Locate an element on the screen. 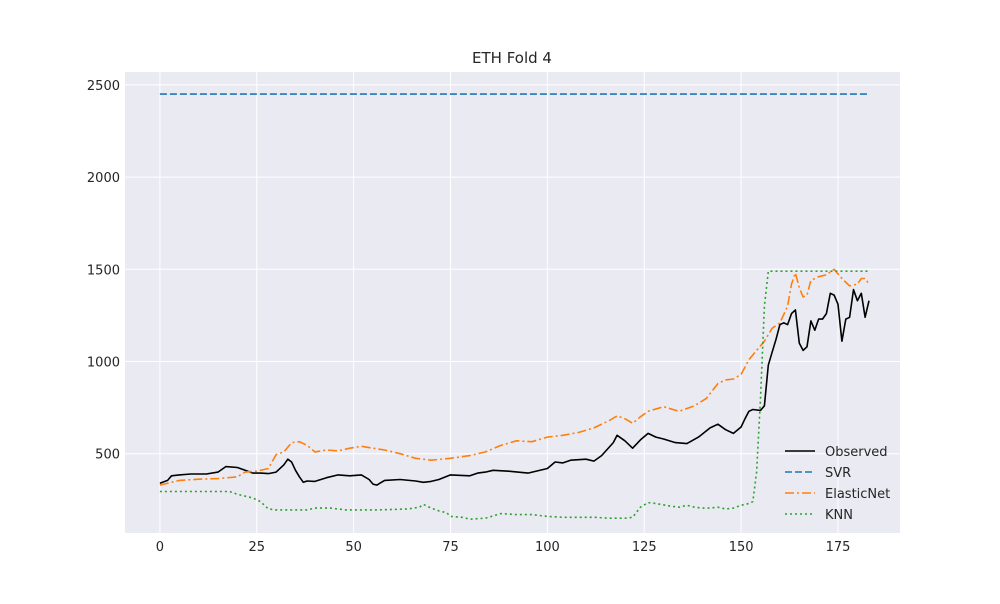  chart-title: ETH Fold 4 is located at coordinates (512, 58).